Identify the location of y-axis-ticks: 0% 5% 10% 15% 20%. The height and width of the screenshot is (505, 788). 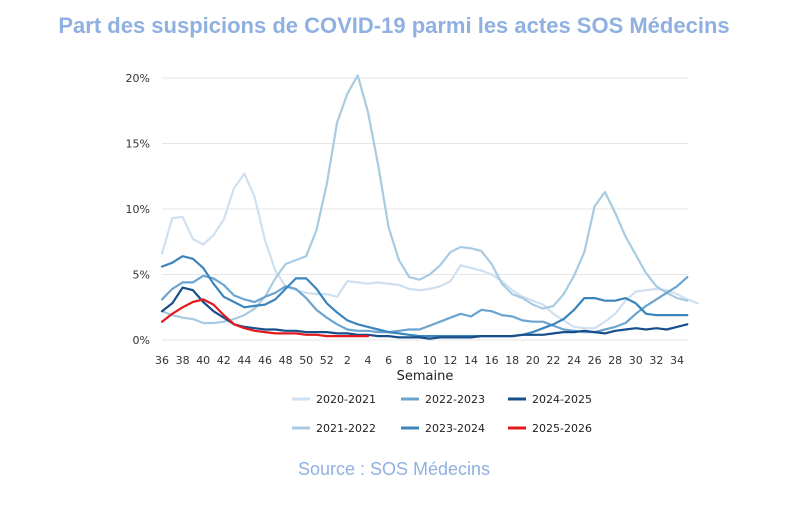
(138, 209).